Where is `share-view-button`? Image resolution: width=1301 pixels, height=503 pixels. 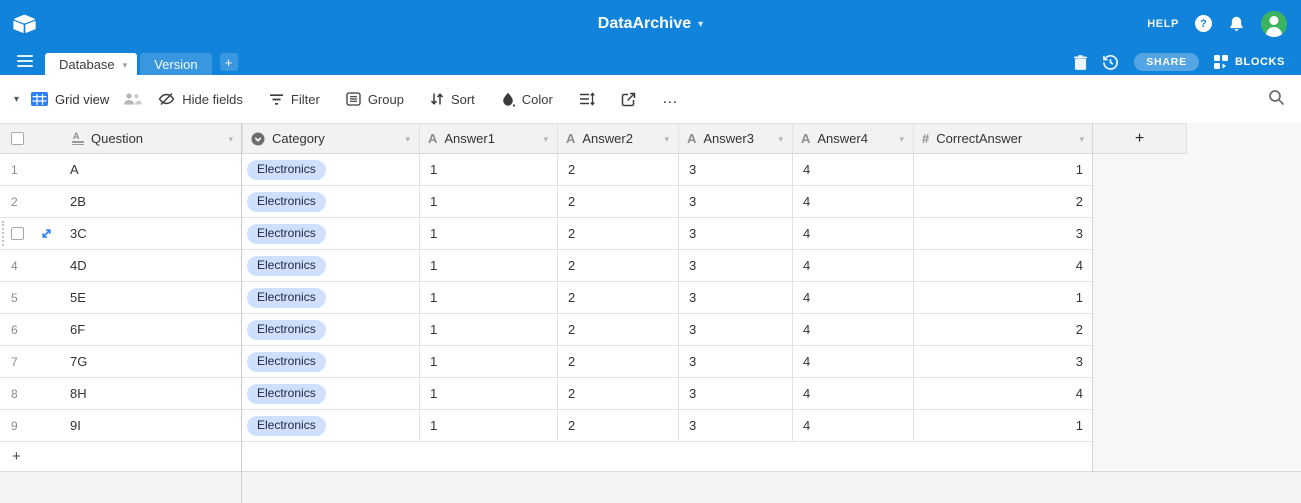 share-view-button is located at coordinates (628, 99).